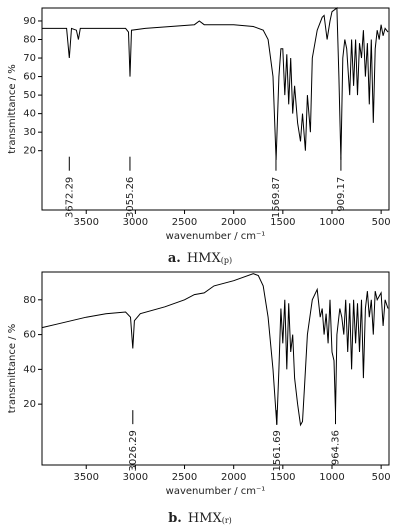  Describe the element at coordinates (276, 197) in the screenshot. I see `peak-label: 1569.87` at that location.